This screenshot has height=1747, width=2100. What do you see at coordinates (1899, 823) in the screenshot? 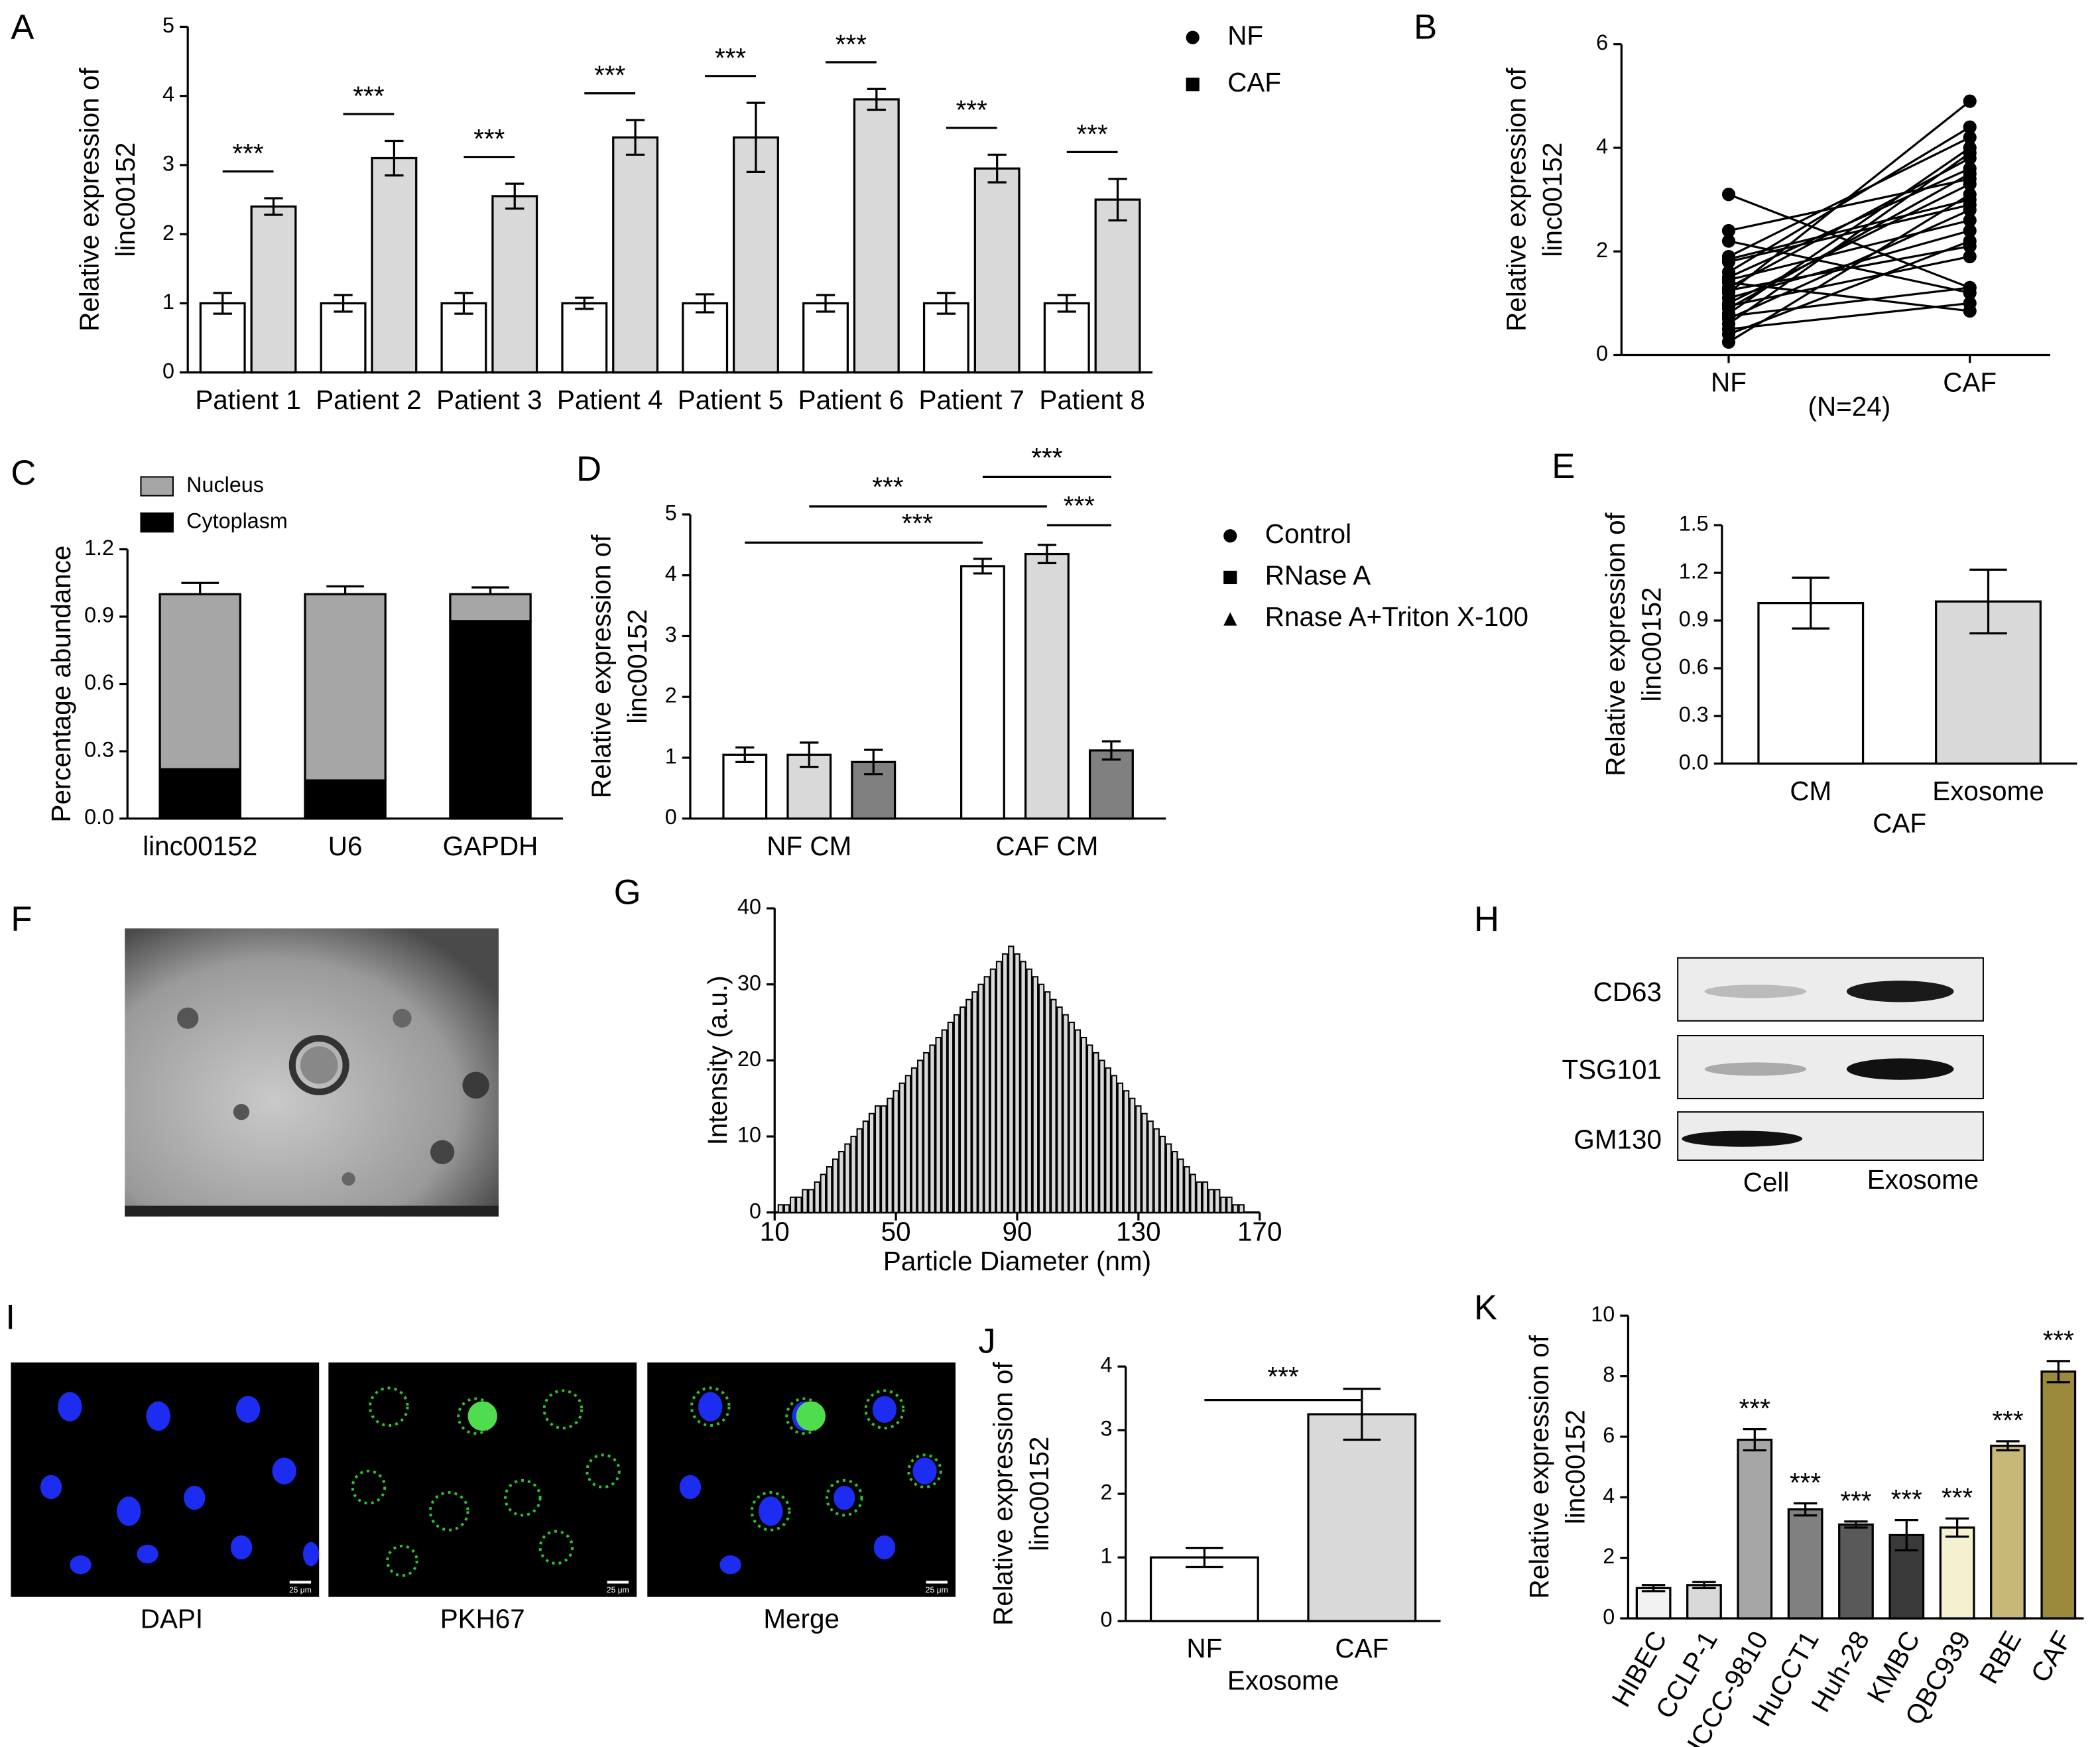
I see `x-axis-label: CAF` at bounding box center [1899, 823].